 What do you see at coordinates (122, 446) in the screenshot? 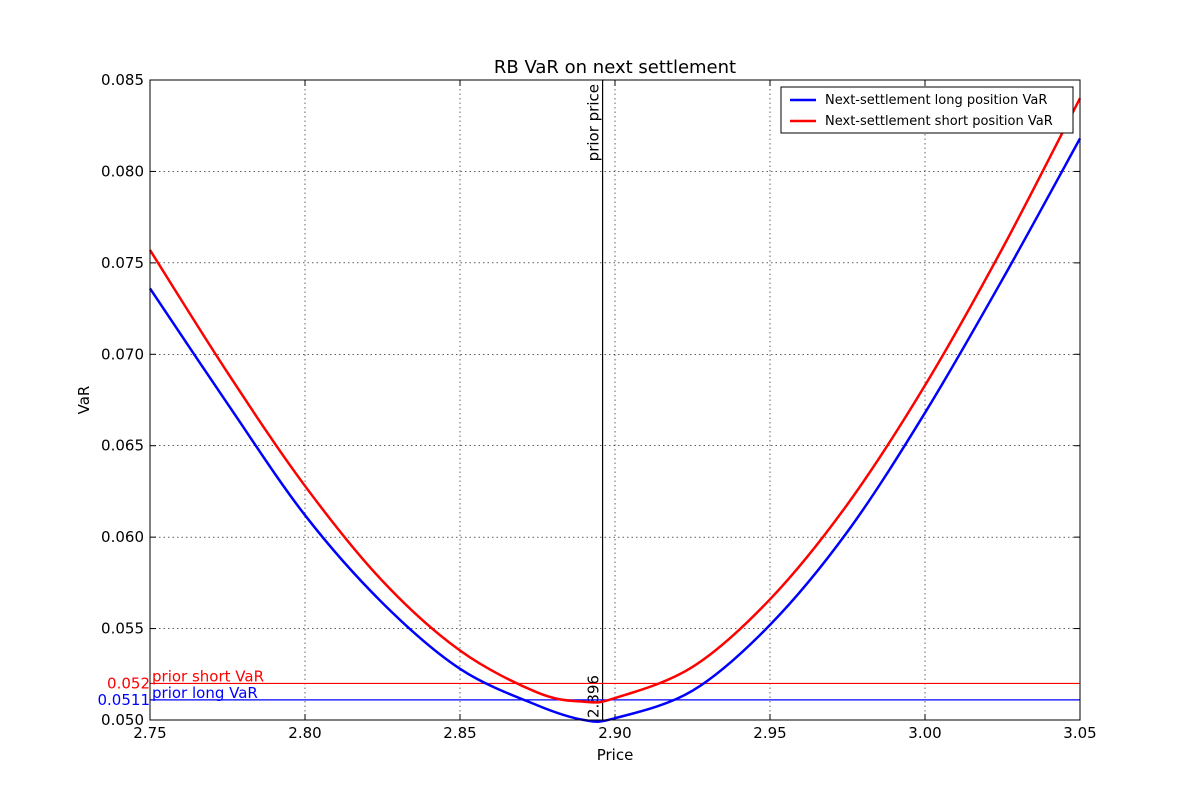
I see `y-tick-label: 0.065` at bounding box center [122, 446].